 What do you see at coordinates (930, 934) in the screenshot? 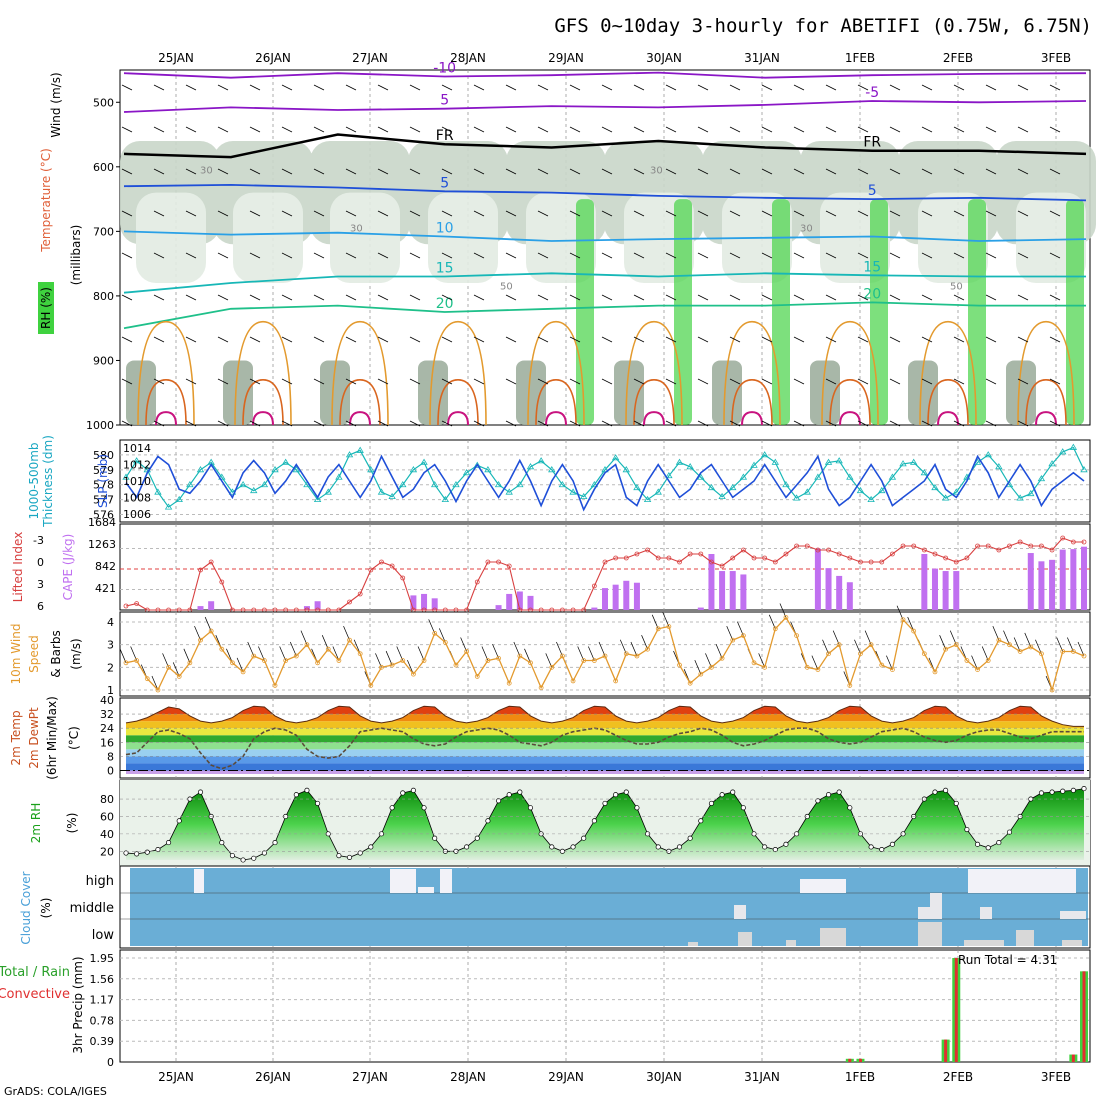
I see `low-cloud-bar` at bounding box center [930, 934].